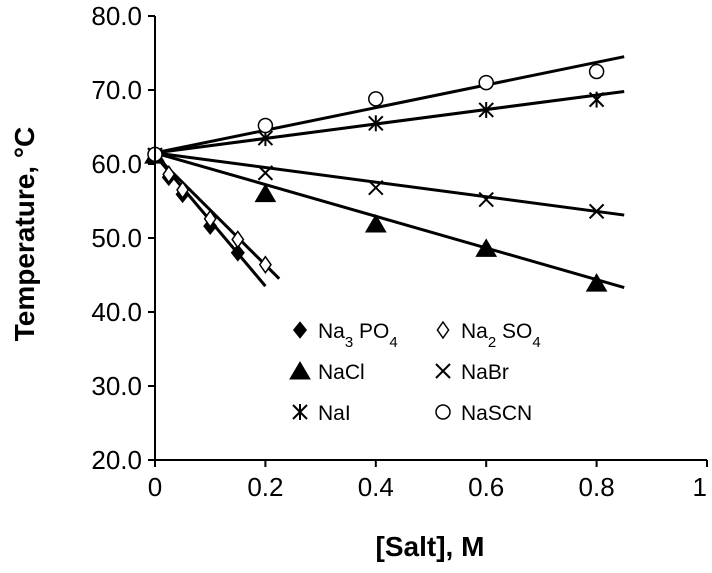 Image resolution: width=712 pixels, height=573 pixels. Describe the element at coordinates (24, 234) in the screenshot. I see `y-axis-title: Temperature, °C` at that location.